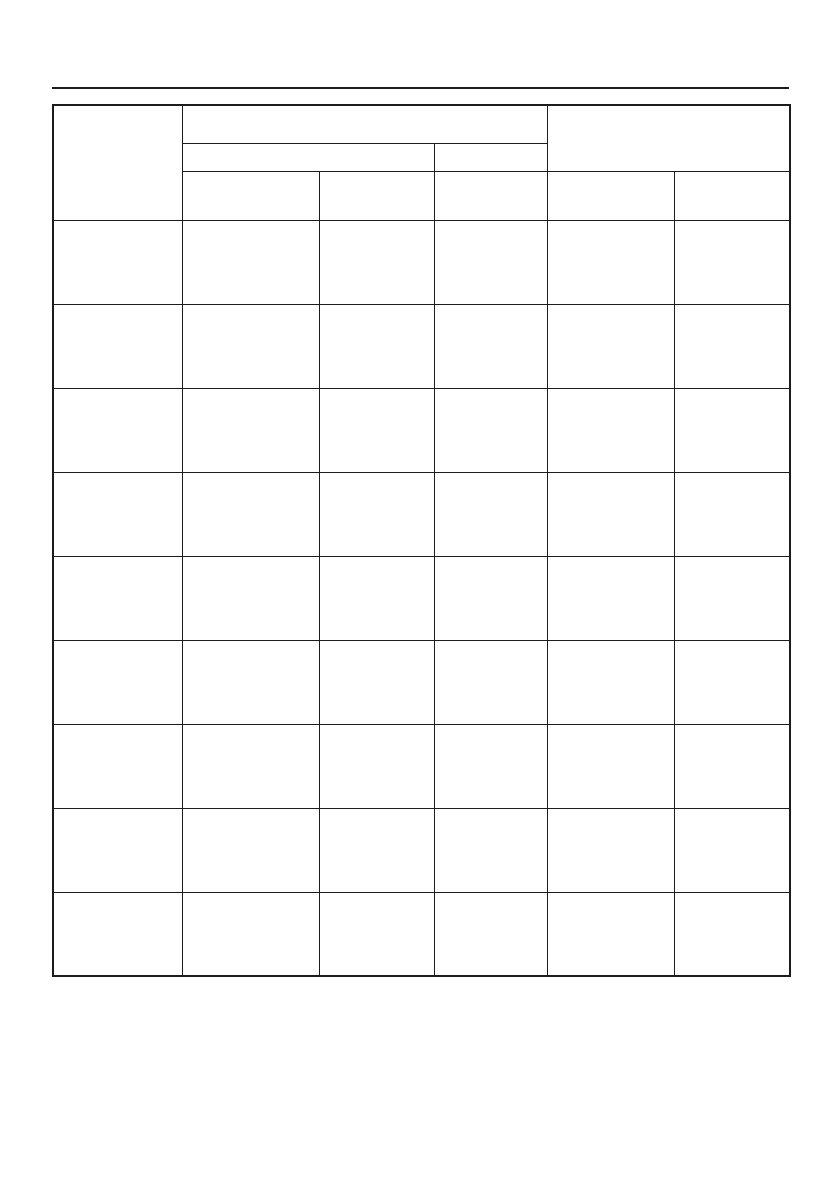  What do you see at coordinates (420, 88) in the screenshot?
I see `top-rule-divider` at bounding box center [420, 88].